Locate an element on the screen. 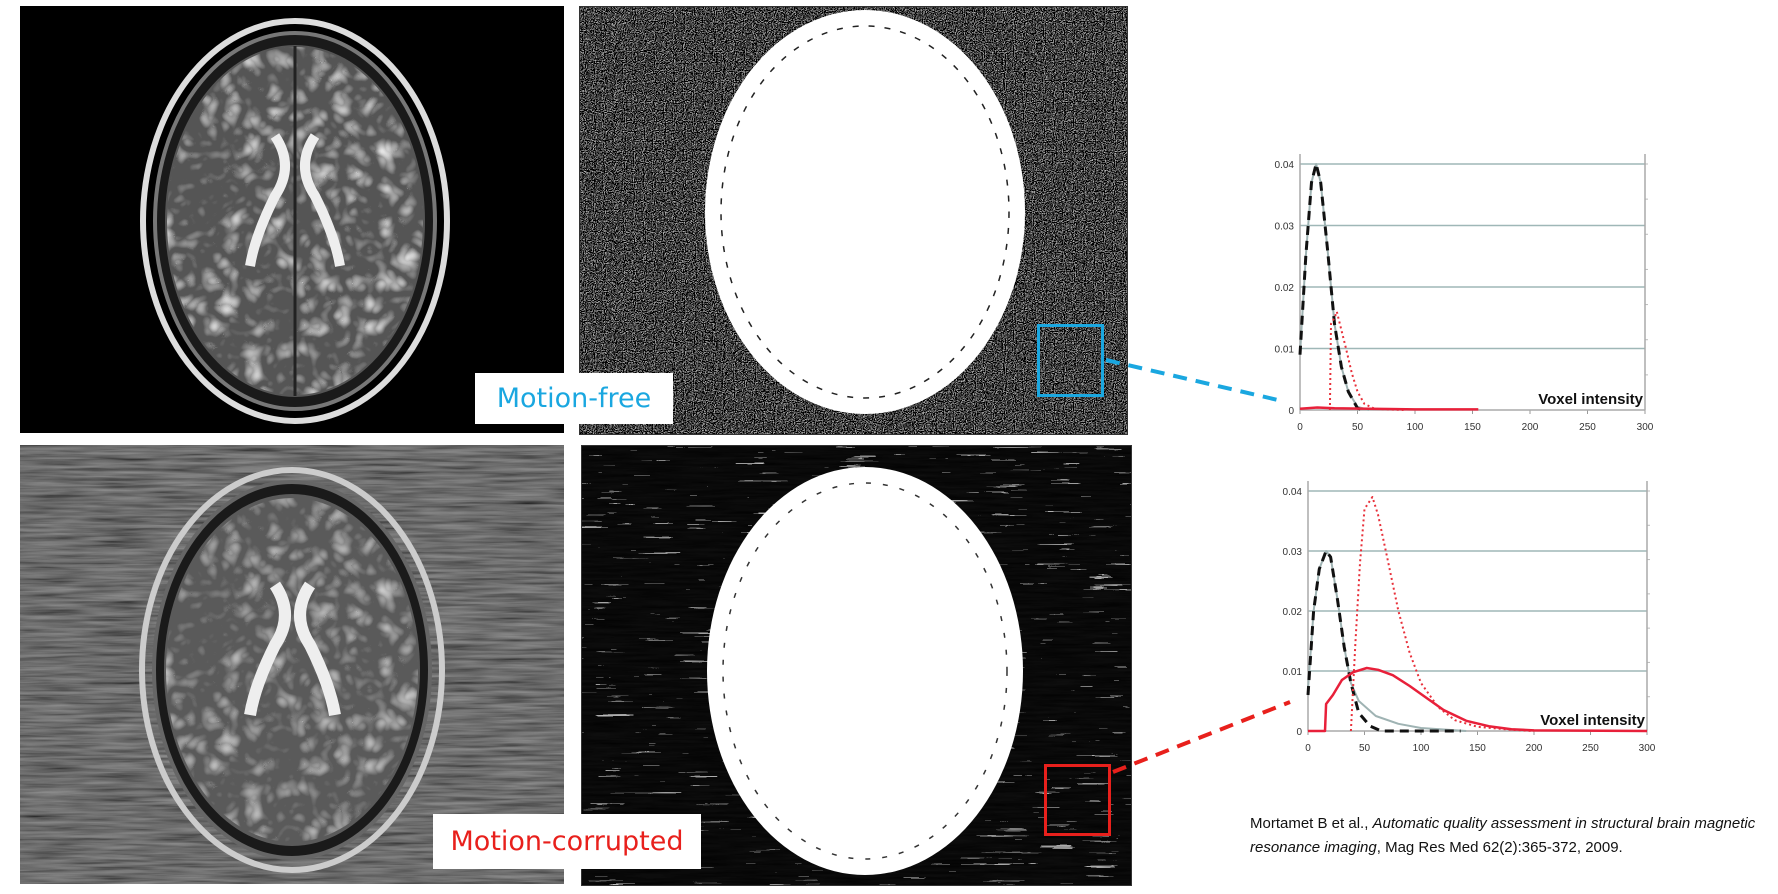  series-gray-solid is located at coordinates (1387, 641).